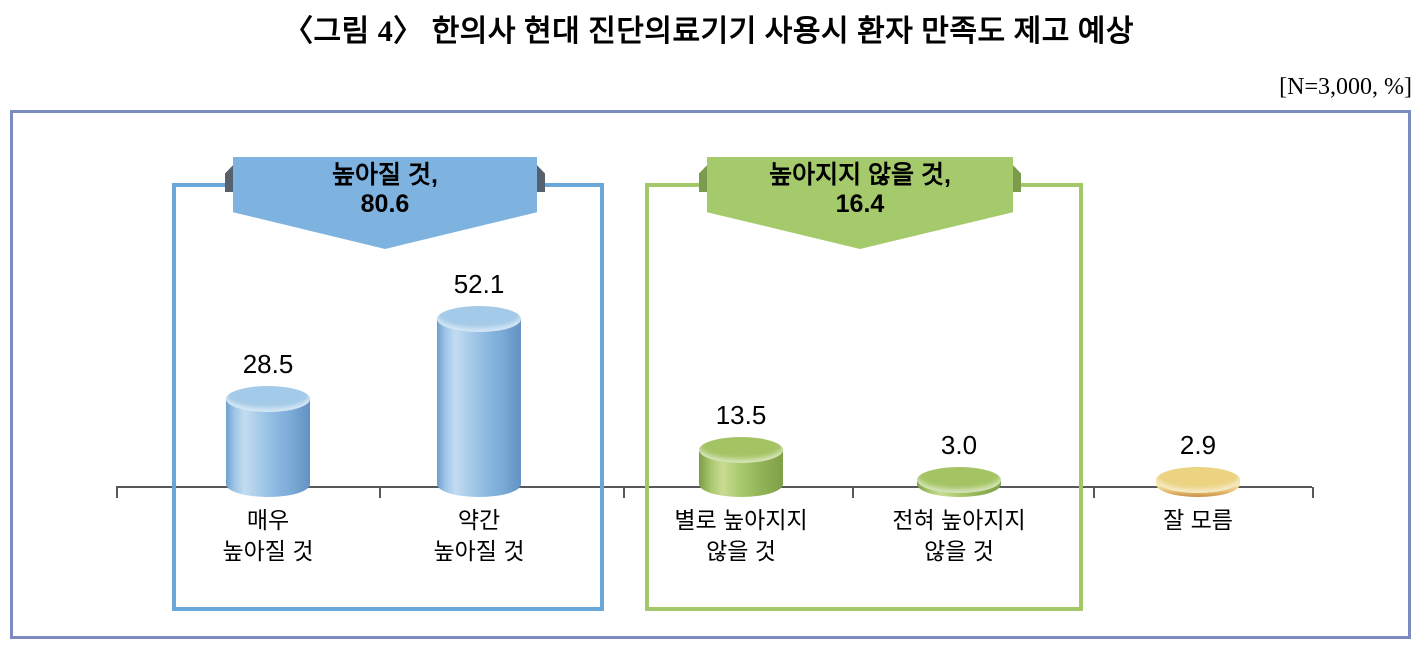  I want to click on increase-callout-ribbon: 높아질 것, 80.6, so click(385, 203).